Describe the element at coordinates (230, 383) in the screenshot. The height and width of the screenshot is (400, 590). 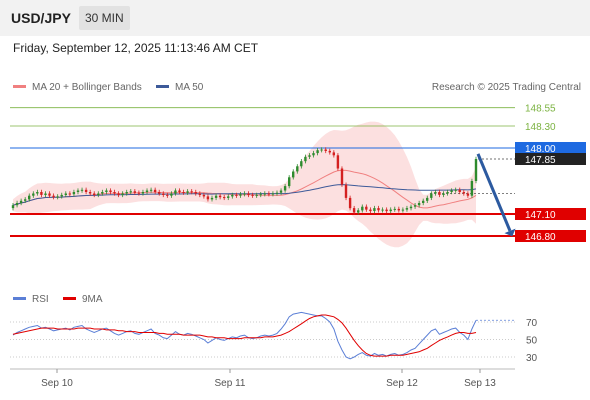
I see `x-axis-tick-label: Sep 11` at that location.